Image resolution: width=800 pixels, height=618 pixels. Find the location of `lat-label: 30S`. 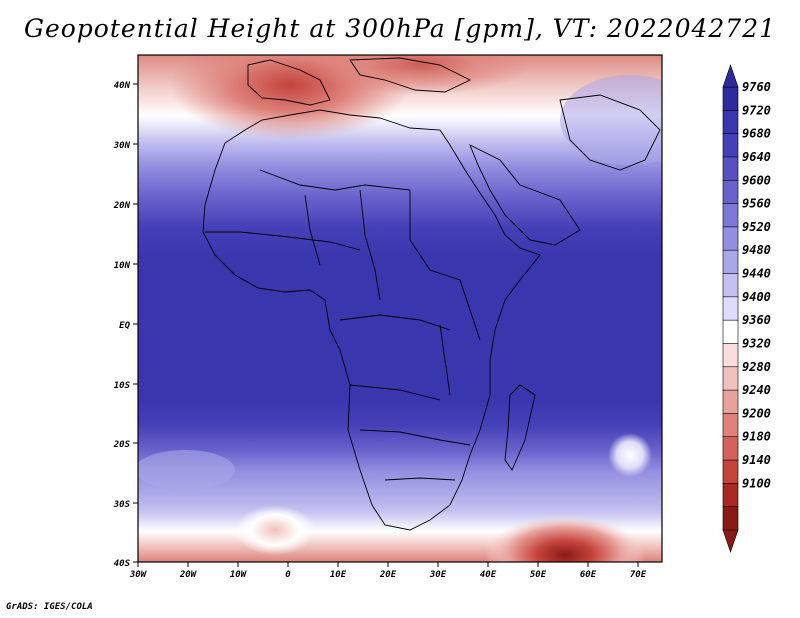

lat-label: 30S is located at coordinates (122, 505).